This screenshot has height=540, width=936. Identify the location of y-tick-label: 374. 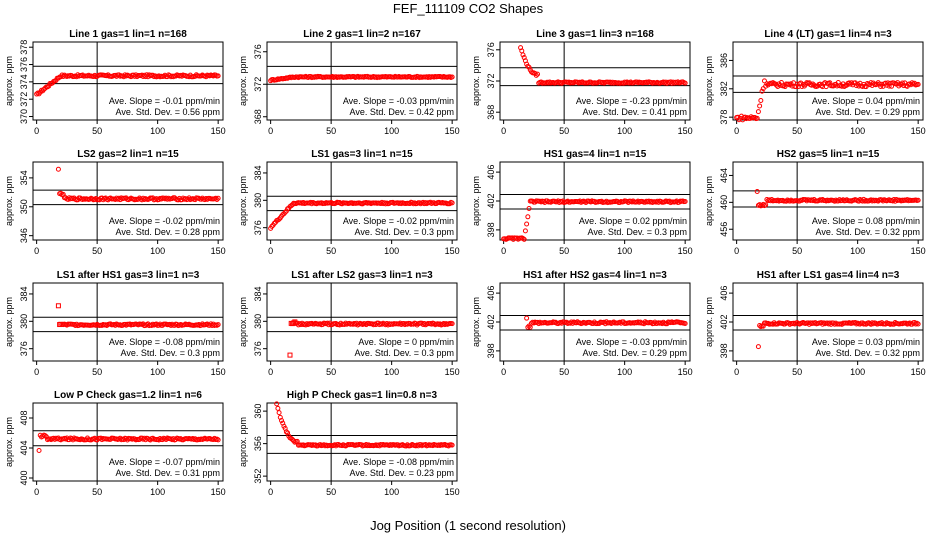
(24, 81).